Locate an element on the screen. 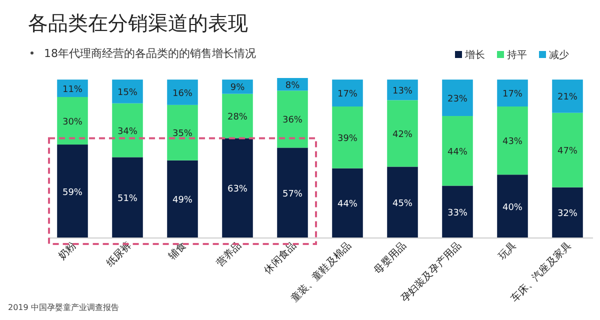 The height and width of the screenshot is (320, 600). data-label: 30% is located at coordinates (72, 122).